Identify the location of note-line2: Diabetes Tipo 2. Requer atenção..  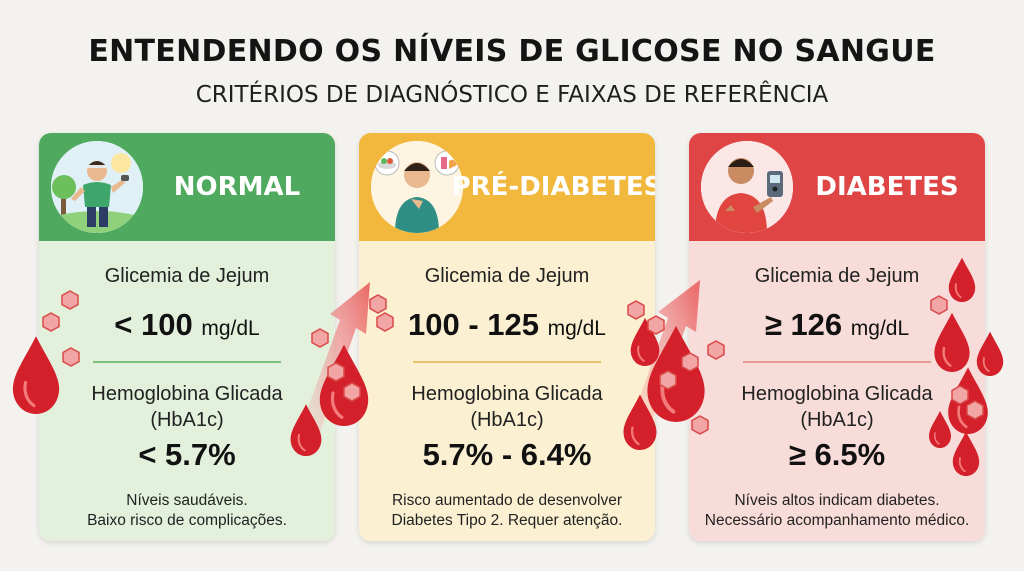
(507, 520).